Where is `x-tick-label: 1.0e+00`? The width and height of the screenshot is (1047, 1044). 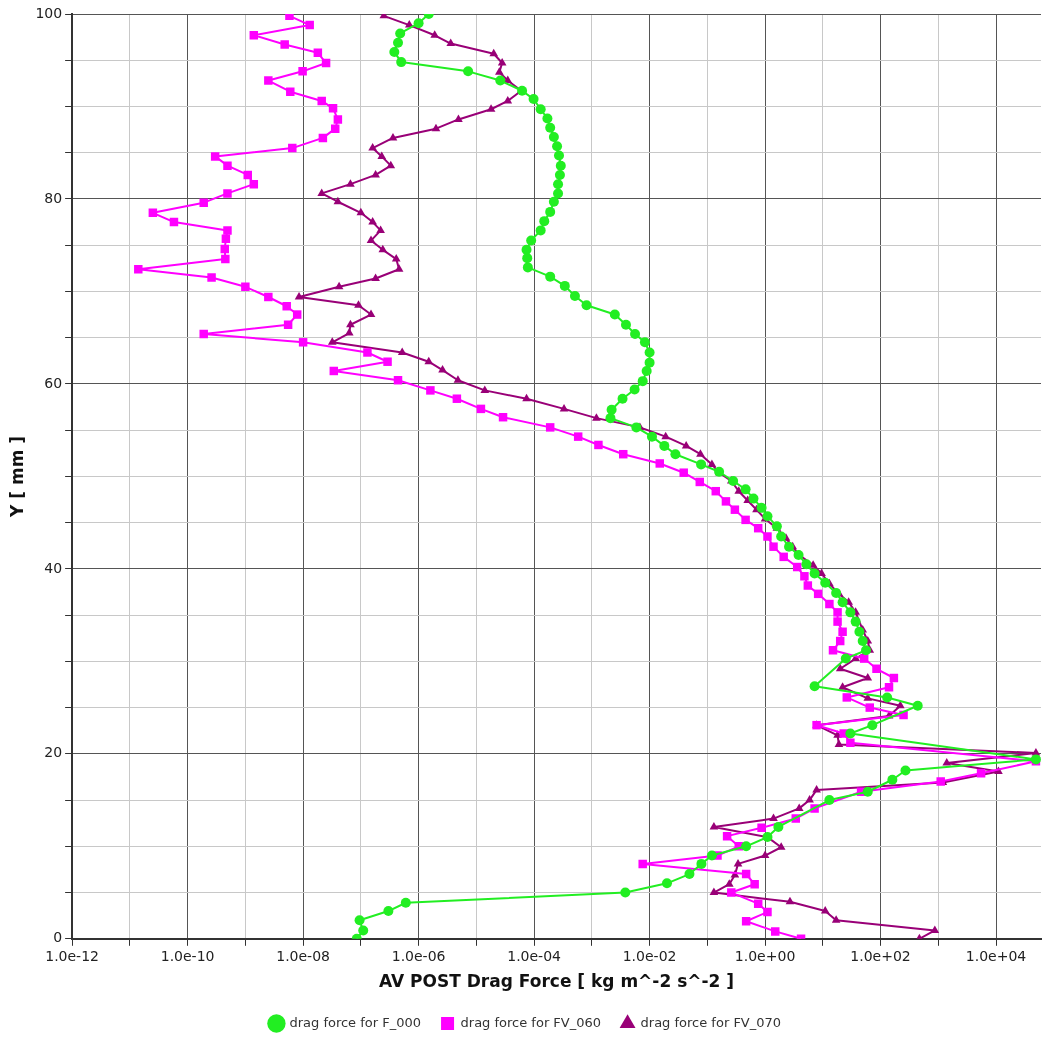
x-tick-label: 1.0e+00 is located at coordinates (765, 955).